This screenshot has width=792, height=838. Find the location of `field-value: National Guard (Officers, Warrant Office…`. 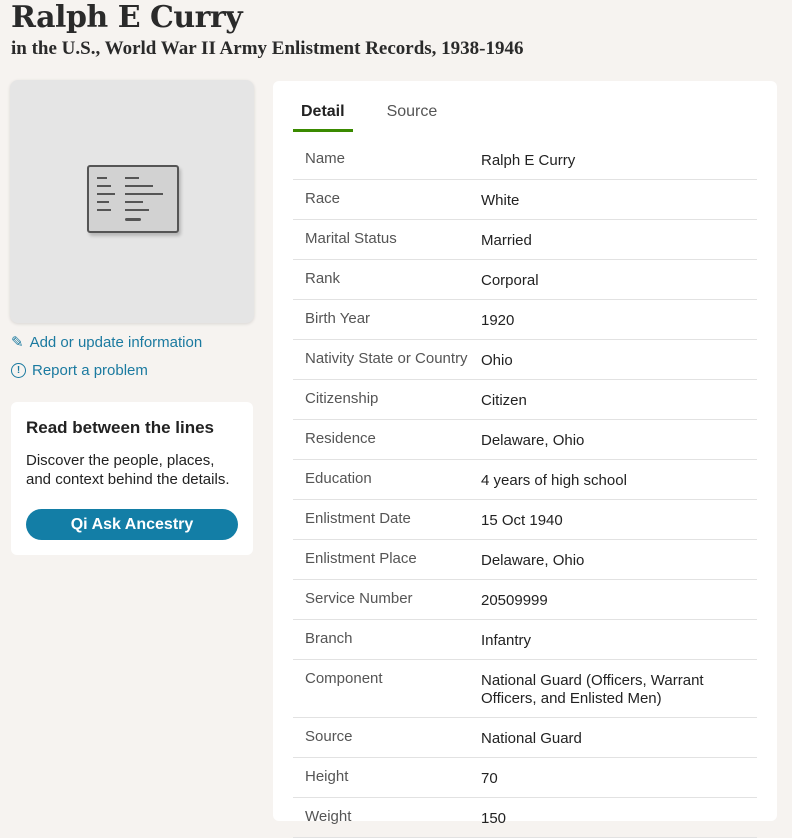

field-value: National Guard (Officers, Warrant Office… is located at coordinates (592, 689).